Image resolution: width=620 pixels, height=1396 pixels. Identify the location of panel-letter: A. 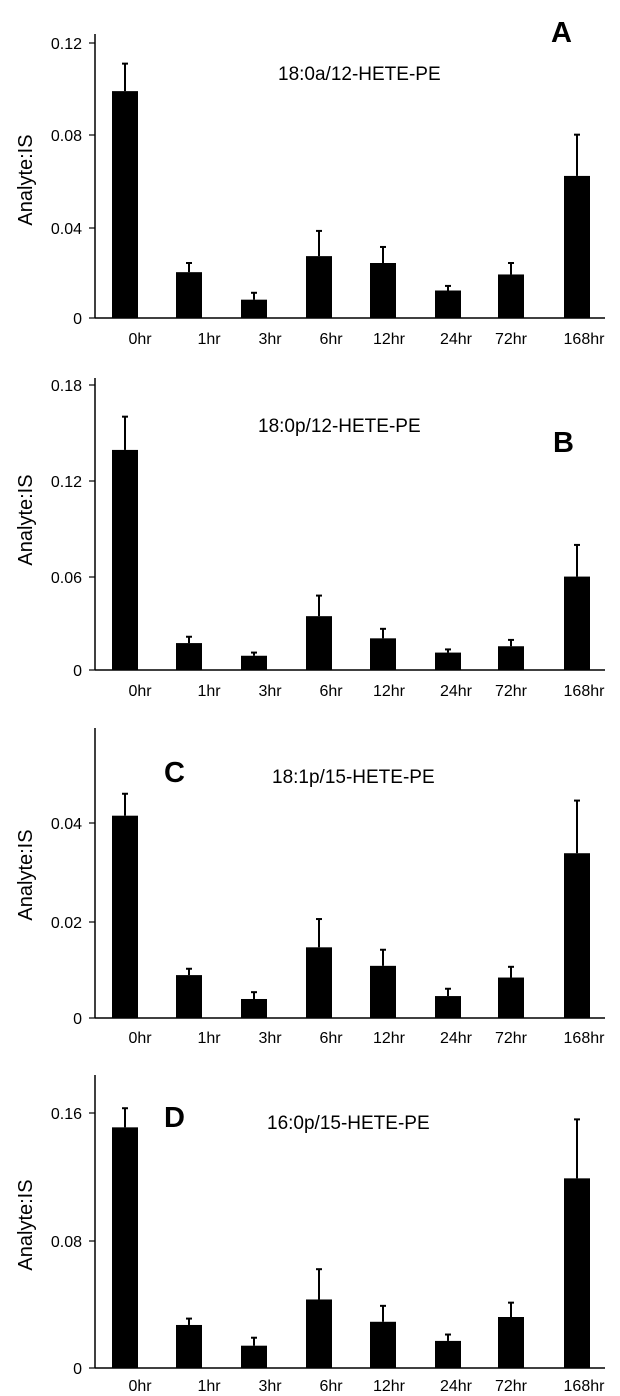
(561, 33).